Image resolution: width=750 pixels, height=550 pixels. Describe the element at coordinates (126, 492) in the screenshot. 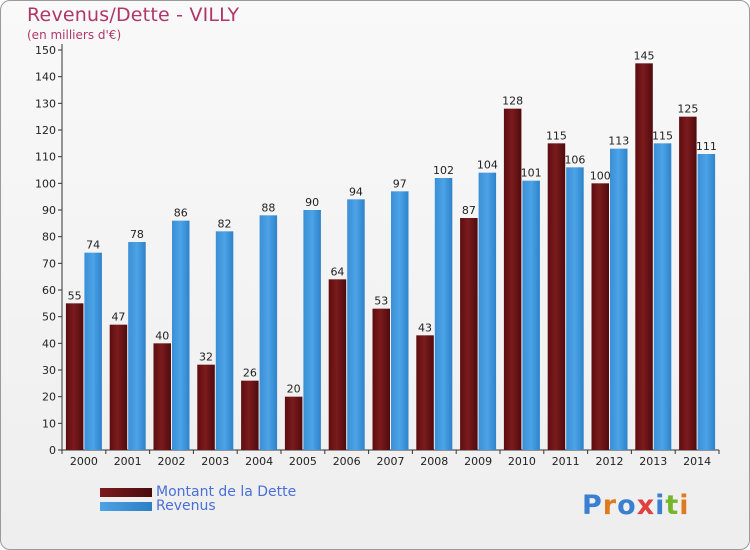

I see `legend-swatch-dette` at that location.